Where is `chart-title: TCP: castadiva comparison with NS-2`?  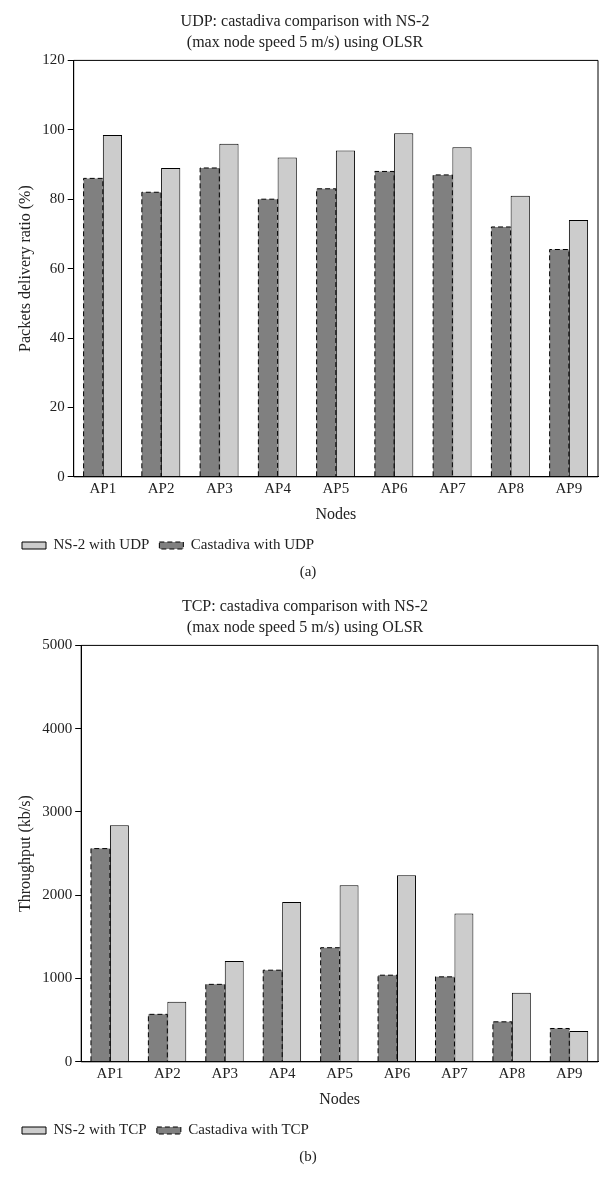 chart-title: TCP: castadiva comparison with NS-2 is located at coordinates (305, 605).